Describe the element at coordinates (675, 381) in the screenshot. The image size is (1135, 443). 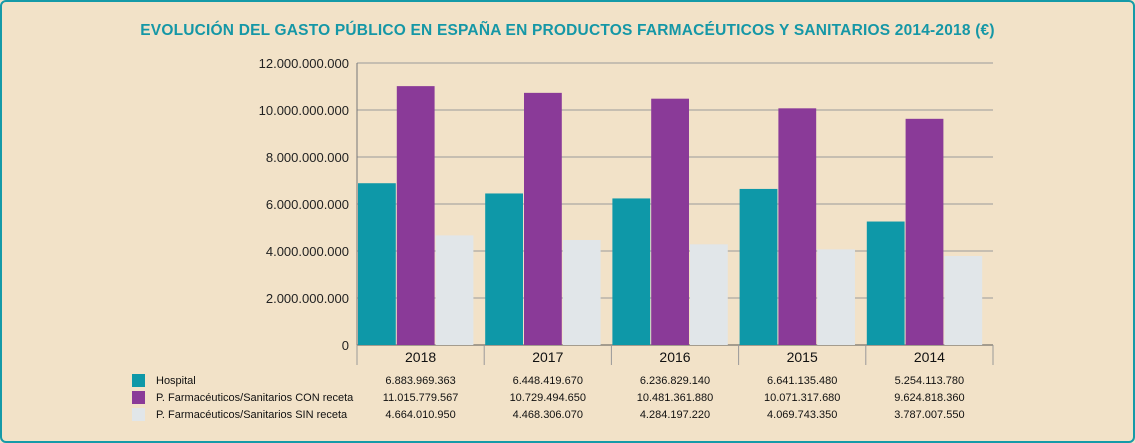
I see `table-cell: 6.236.829.140` at that location.